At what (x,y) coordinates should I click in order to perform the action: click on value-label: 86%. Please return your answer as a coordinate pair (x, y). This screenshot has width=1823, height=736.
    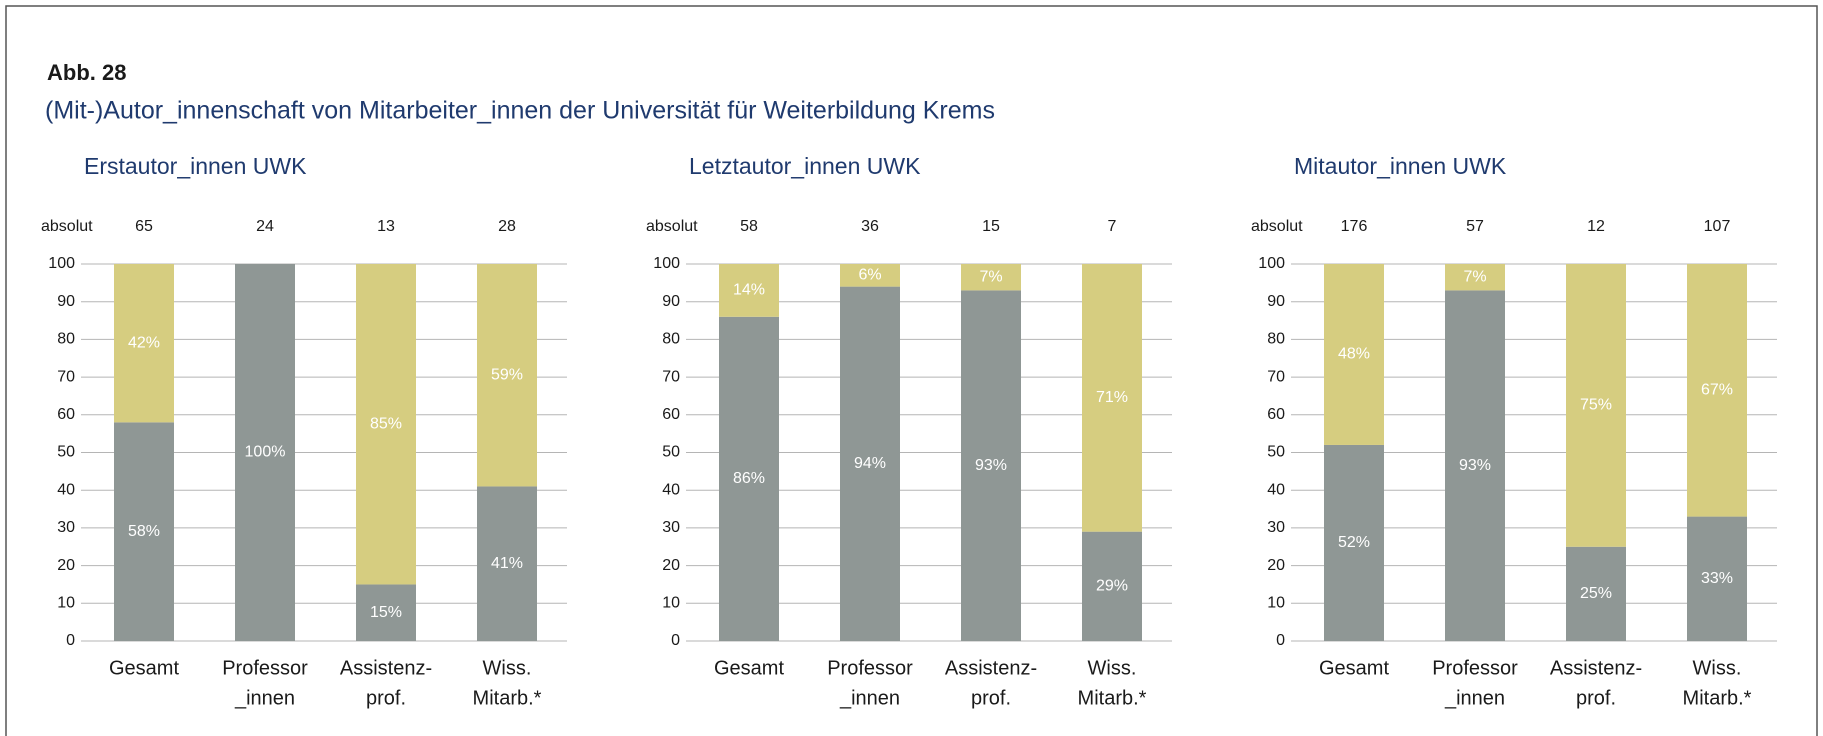
    Looking at the image, I should click on (749, 478).